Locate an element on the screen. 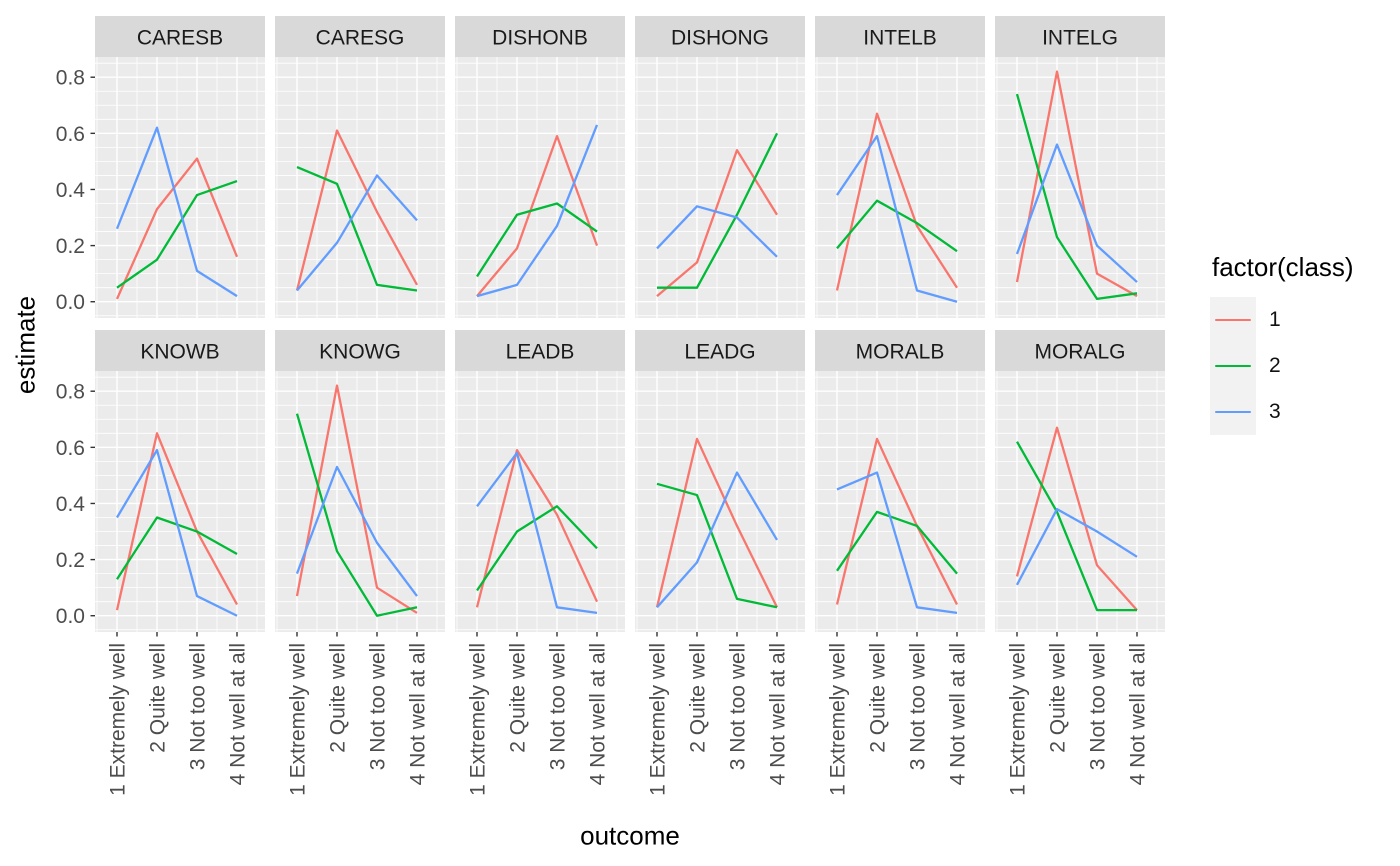 This screenshot has height=866, width=1400. line-class-1-MORALG is located at coordinates (1076, 518).